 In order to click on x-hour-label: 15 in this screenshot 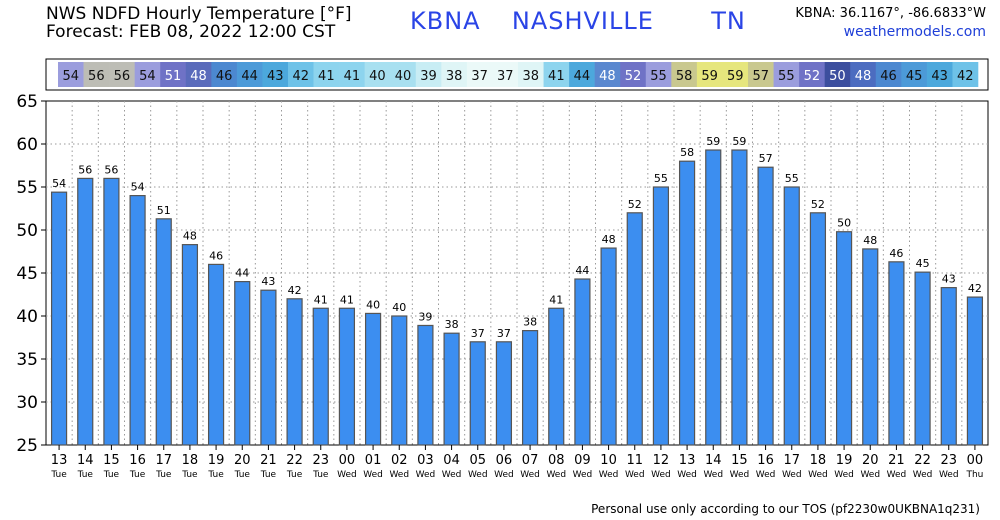, I will do `click(739, 460)`.